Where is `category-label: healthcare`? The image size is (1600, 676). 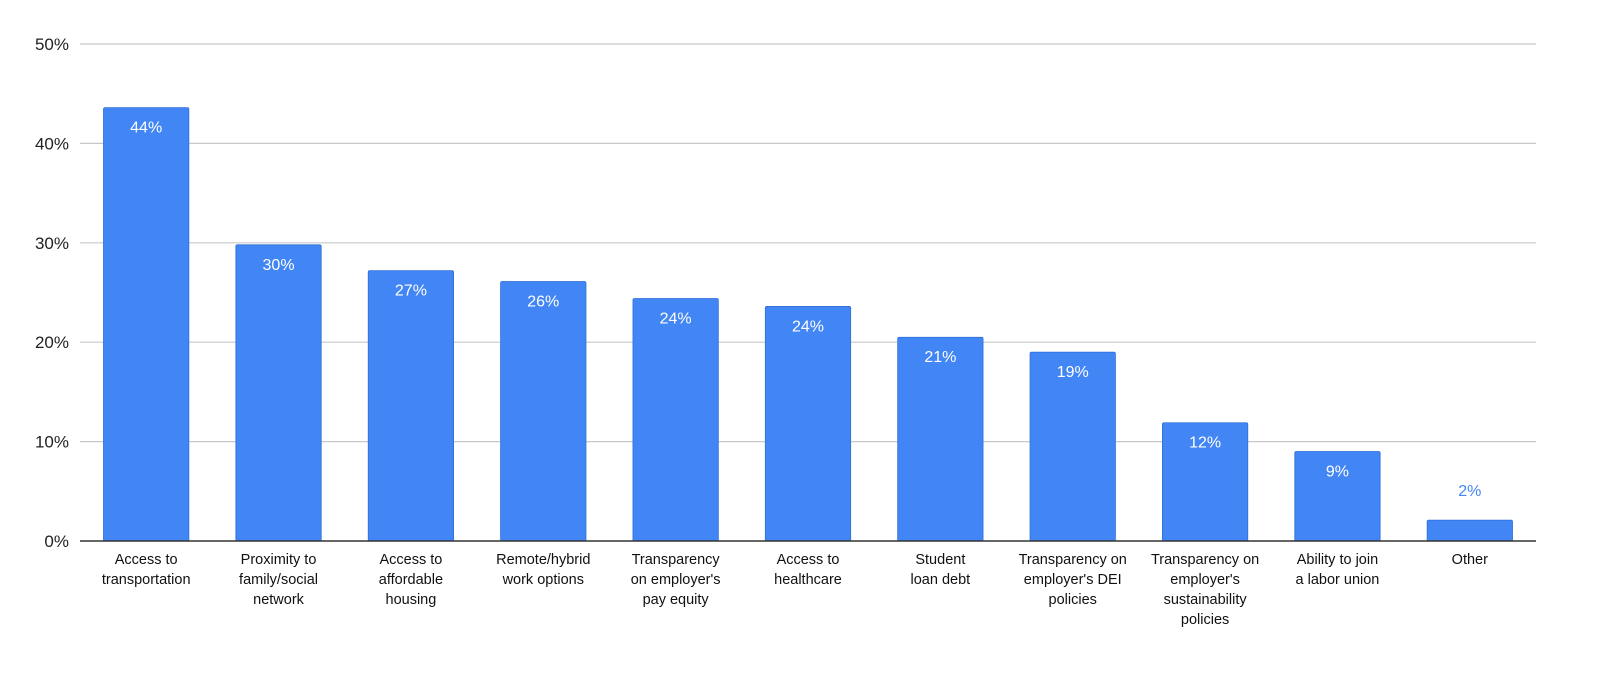 category-label: healthcare is located at coordinates (808, 580).